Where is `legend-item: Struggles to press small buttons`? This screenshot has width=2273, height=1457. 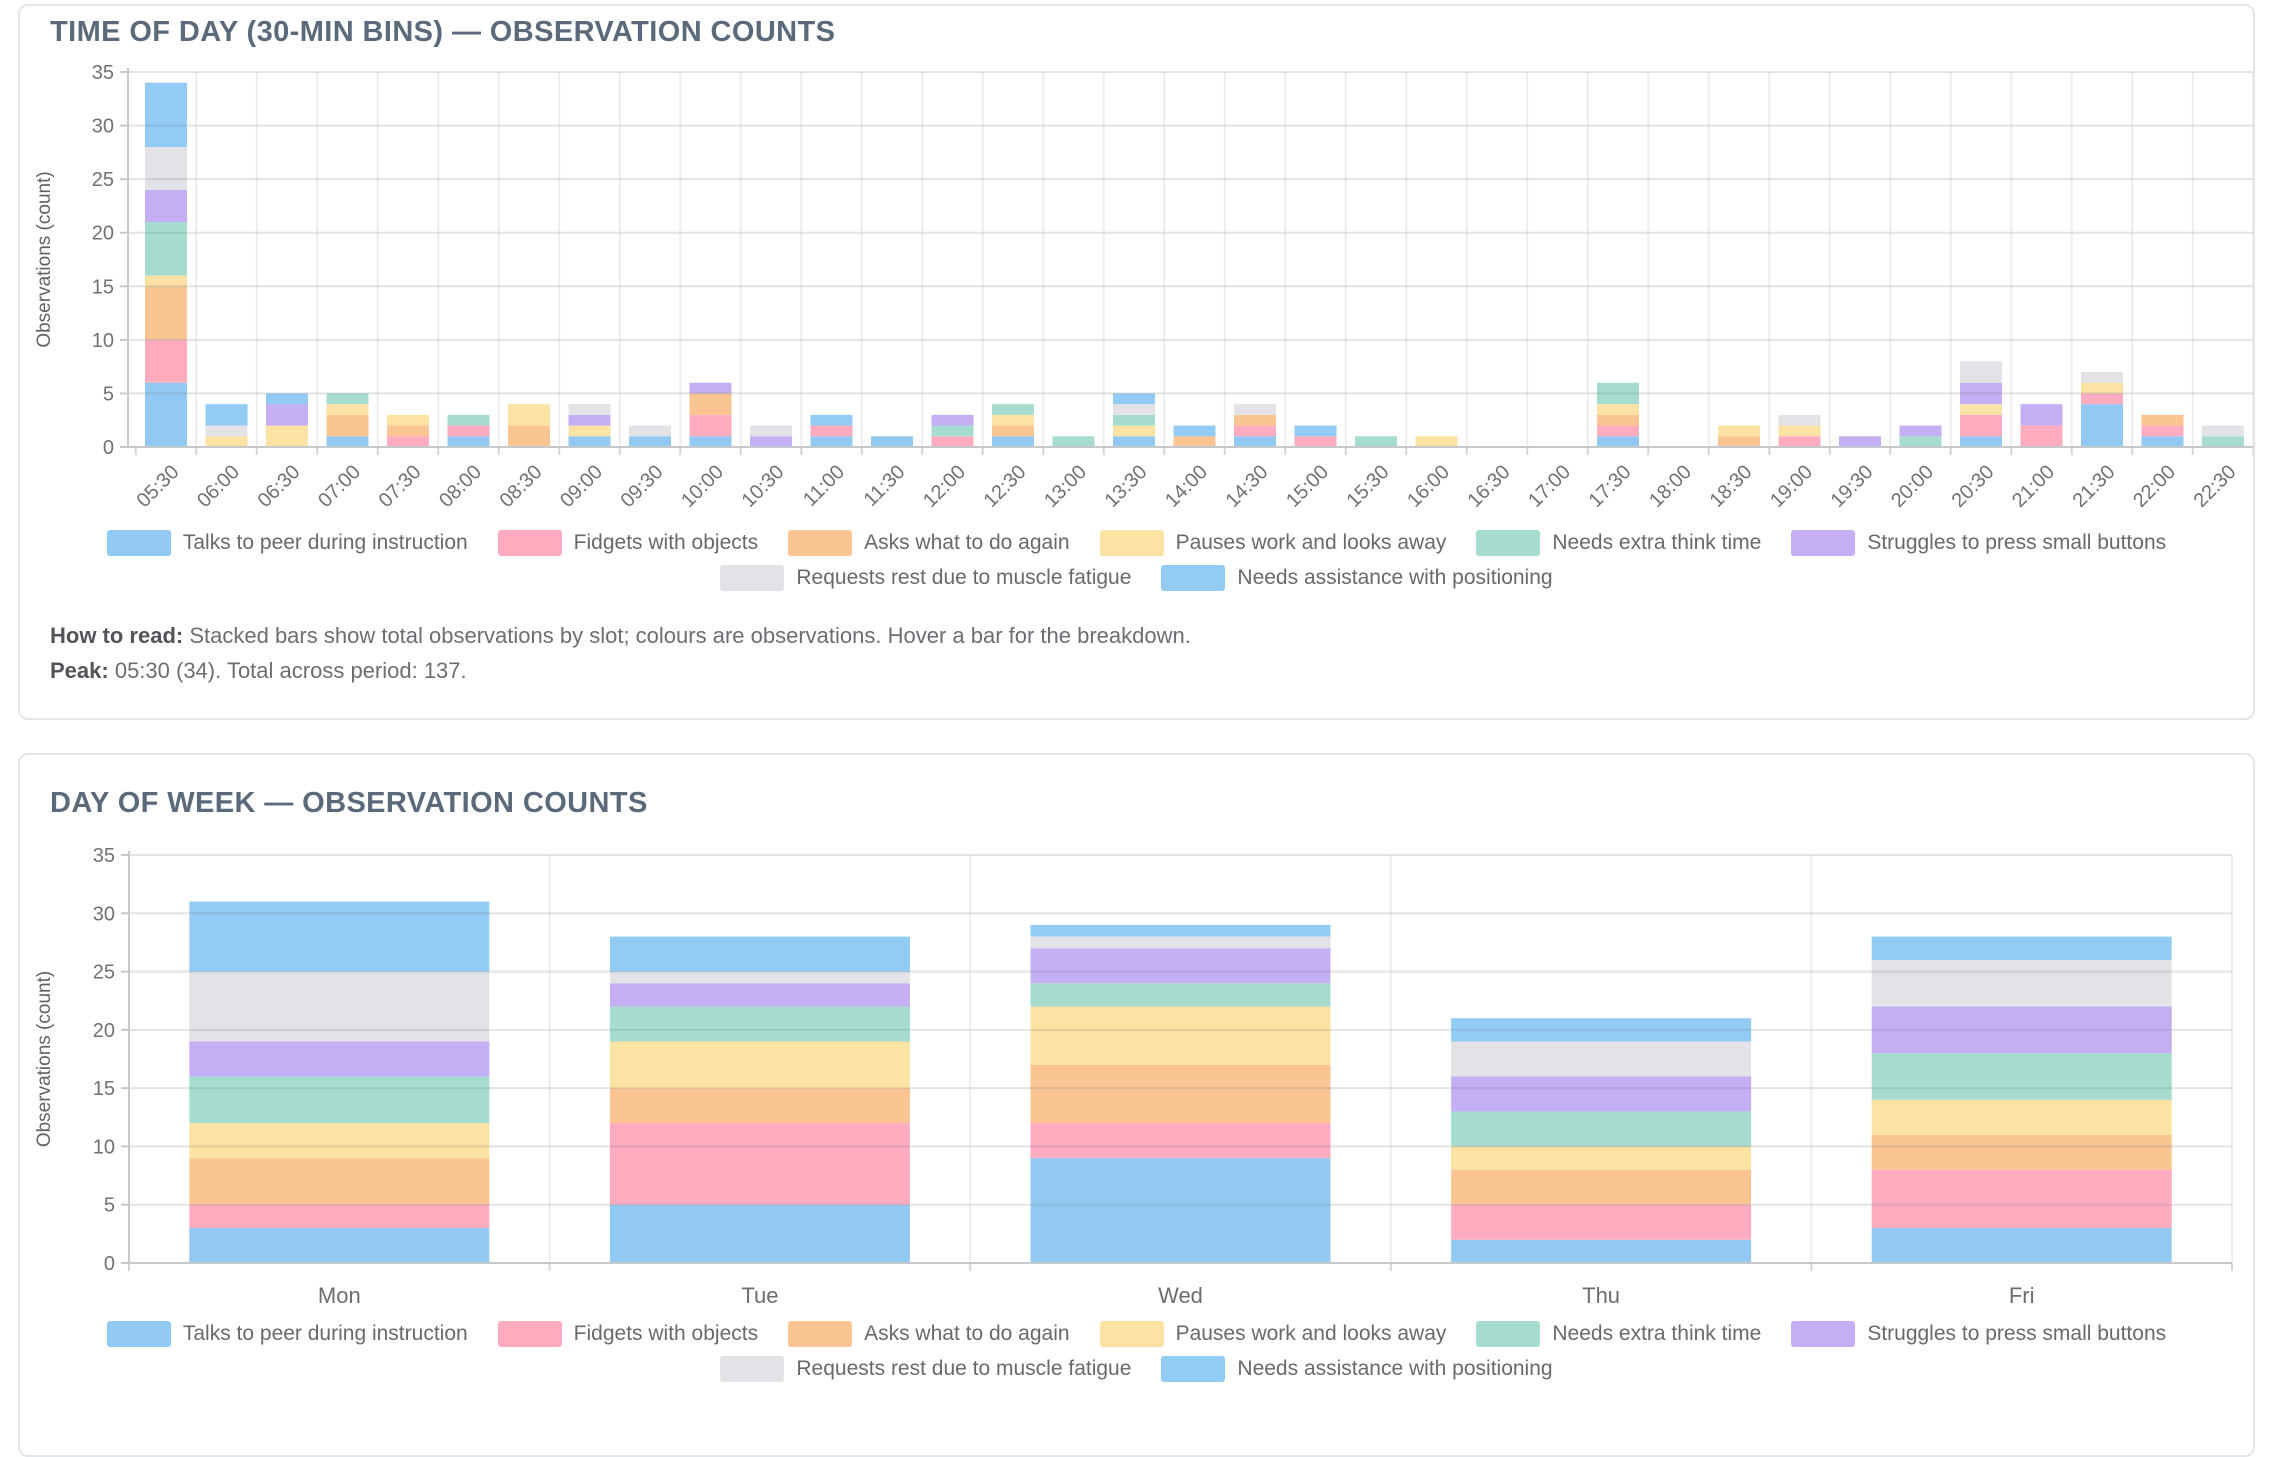 legend-item: Struggles to press small buttons is located at coordinates (1978, 543).